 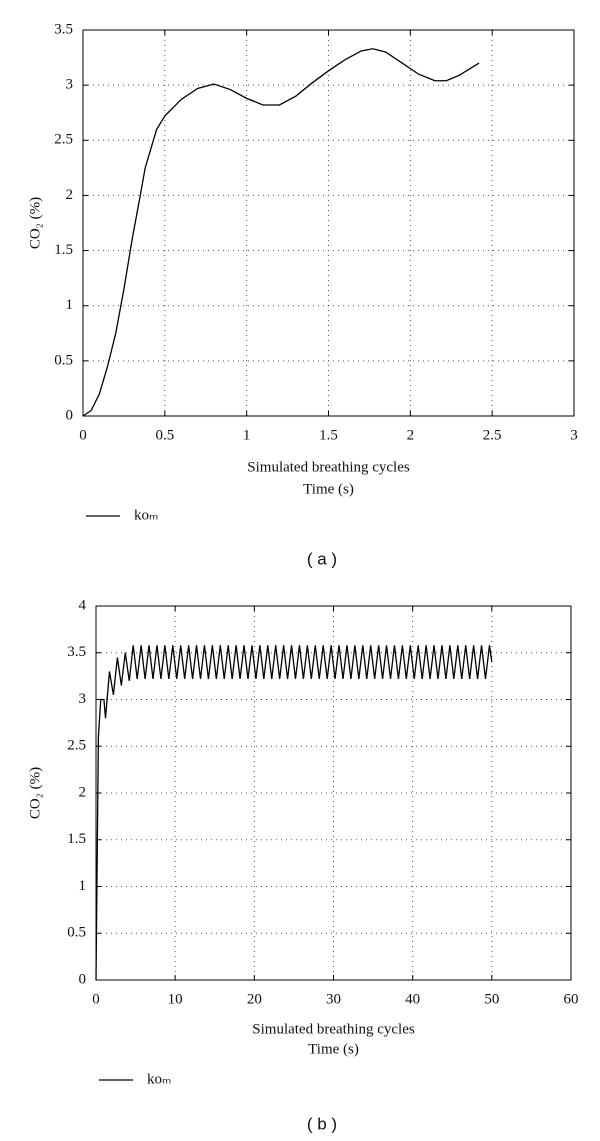 What do you see at coordinates (247, 435) in the screenshot?
I see `x-tick-label: 1` at bounding box center [247, 435].